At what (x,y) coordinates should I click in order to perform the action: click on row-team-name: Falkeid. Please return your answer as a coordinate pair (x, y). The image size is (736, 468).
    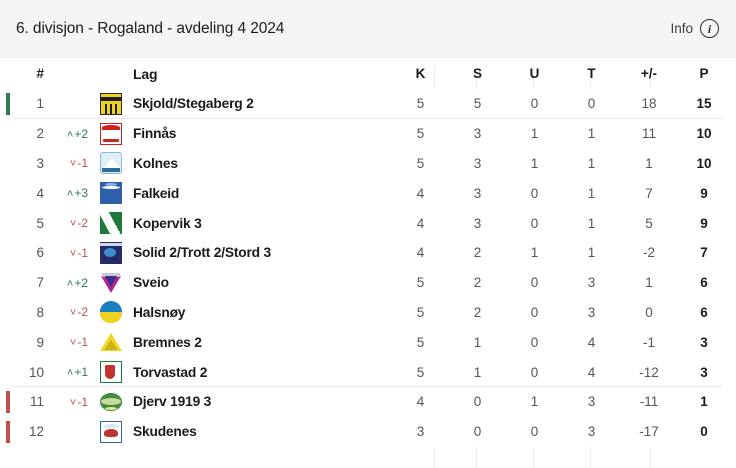
    Looking at the image, I should click on (156, 193).